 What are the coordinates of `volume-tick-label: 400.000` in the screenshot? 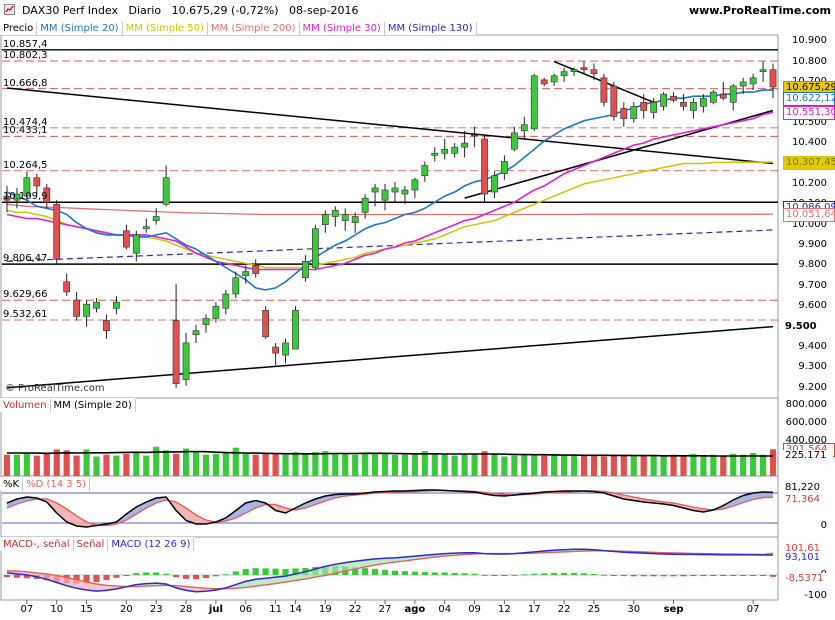 It's located at (806, 440).